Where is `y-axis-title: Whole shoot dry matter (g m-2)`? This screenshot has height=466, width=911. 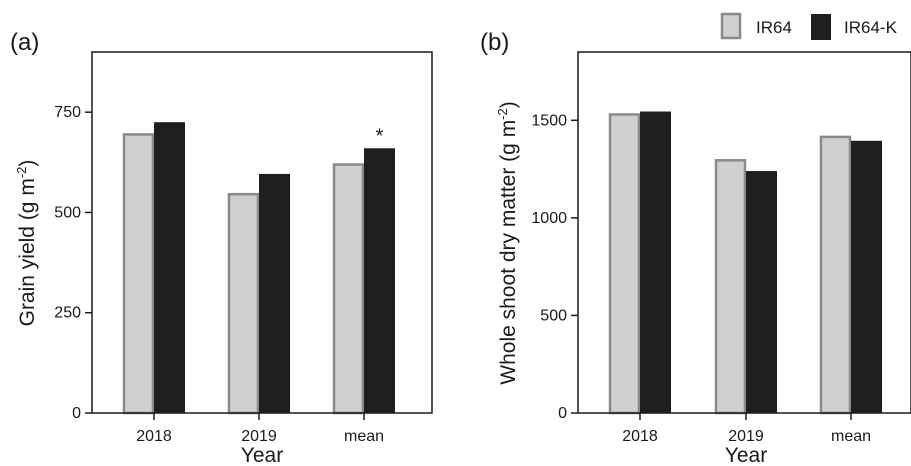
y-axis-title: Whole shoot dry matter (g m-2) is located at coordinates (507, 242).